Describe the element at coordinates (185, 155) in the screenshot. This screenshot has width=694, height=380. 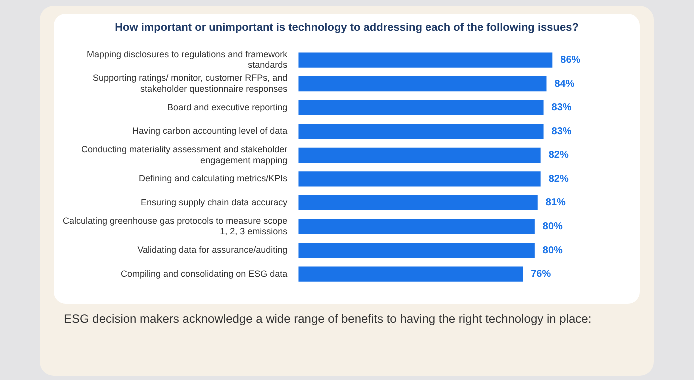
I see `y-tick-label: Conducting materiality assessment and stakeholder engagement mapping` at that location.